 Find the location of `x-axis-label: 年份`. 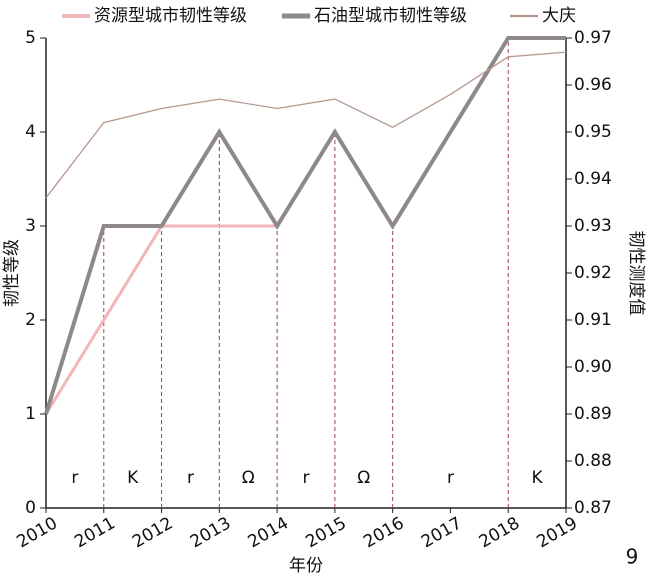

x-axis-label: 年份 is located at coordinates (306, 566).